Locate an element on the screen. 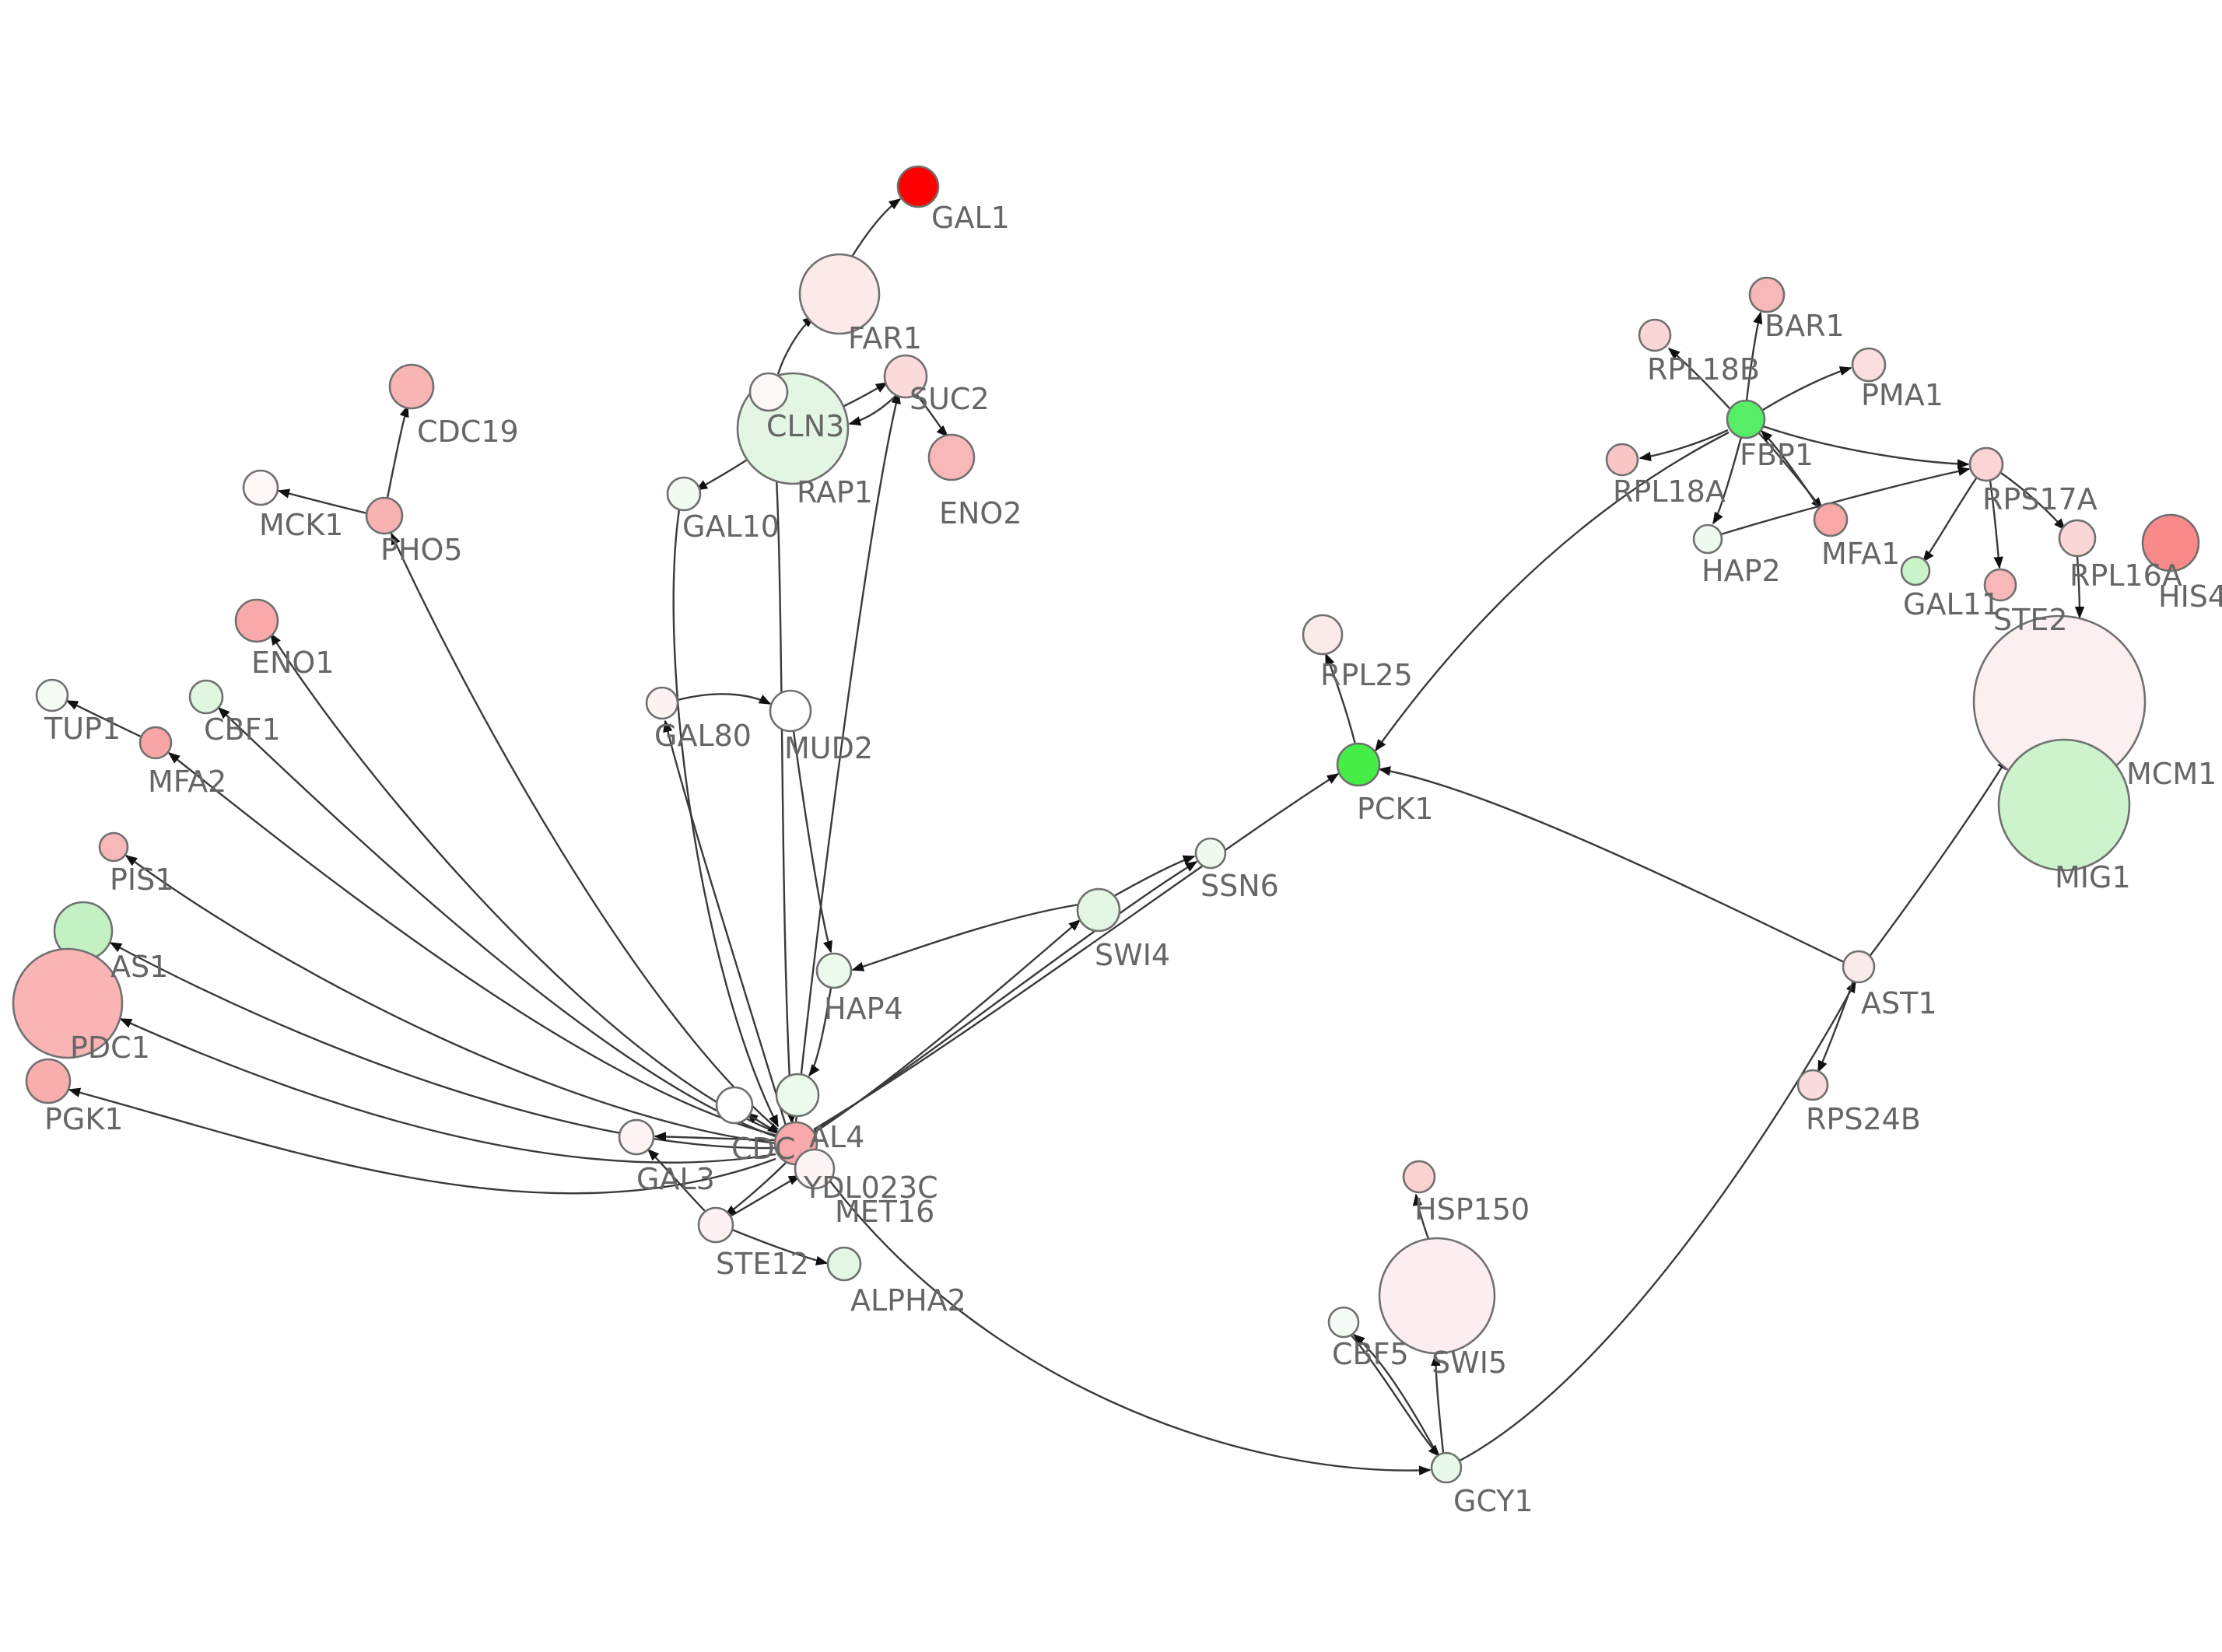 This screenshot has height=1652, width=2222. graph-node-alpha2 is located at coordinates (844, 1264).